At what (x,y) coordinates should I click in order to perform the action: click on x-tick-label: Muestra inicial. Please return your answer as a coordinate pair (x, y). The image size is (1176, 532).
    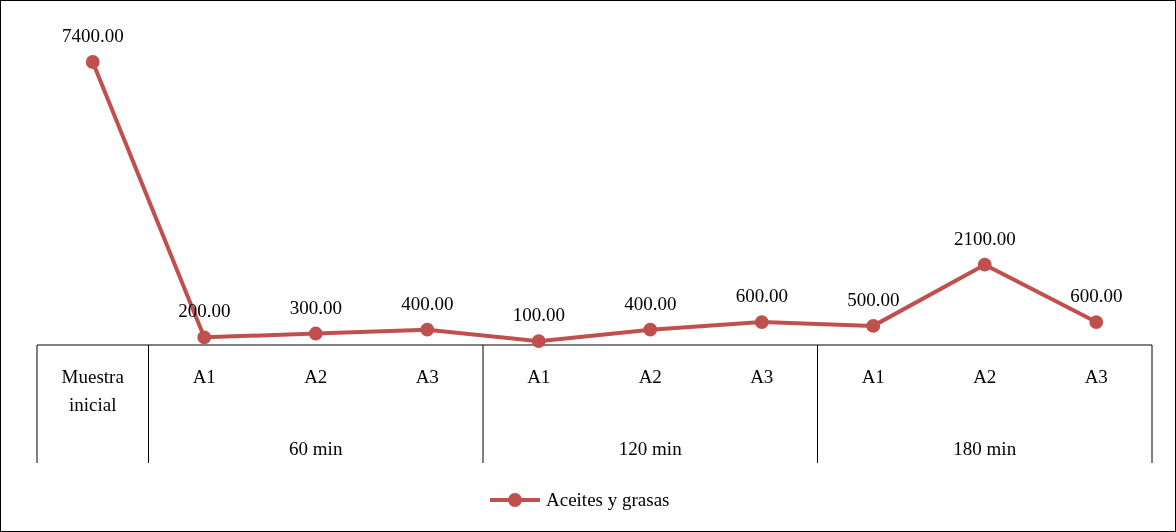
    Looking at the image, I should click on (93, 390).